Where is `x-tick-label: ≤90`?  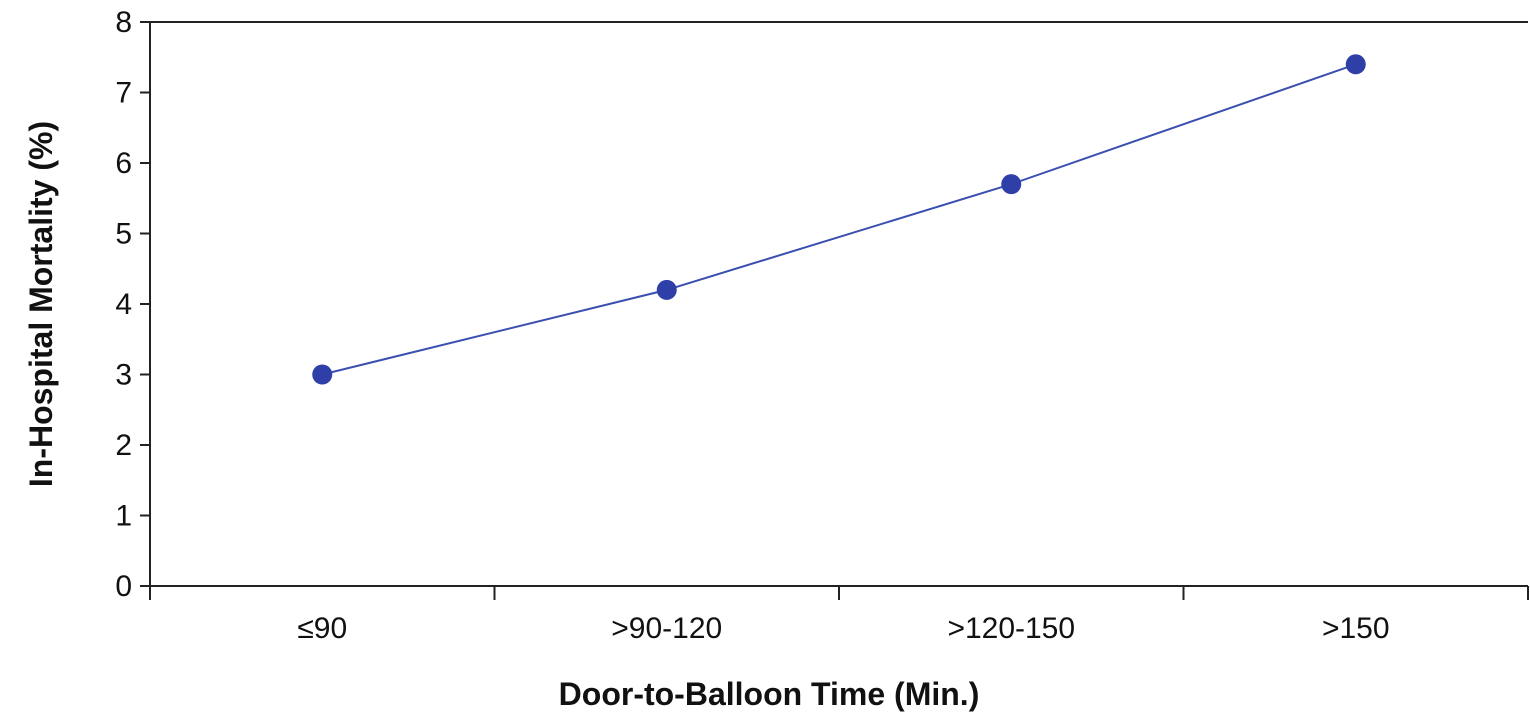
x-tick-label: ≤90 is located at coordinates (322, 628).